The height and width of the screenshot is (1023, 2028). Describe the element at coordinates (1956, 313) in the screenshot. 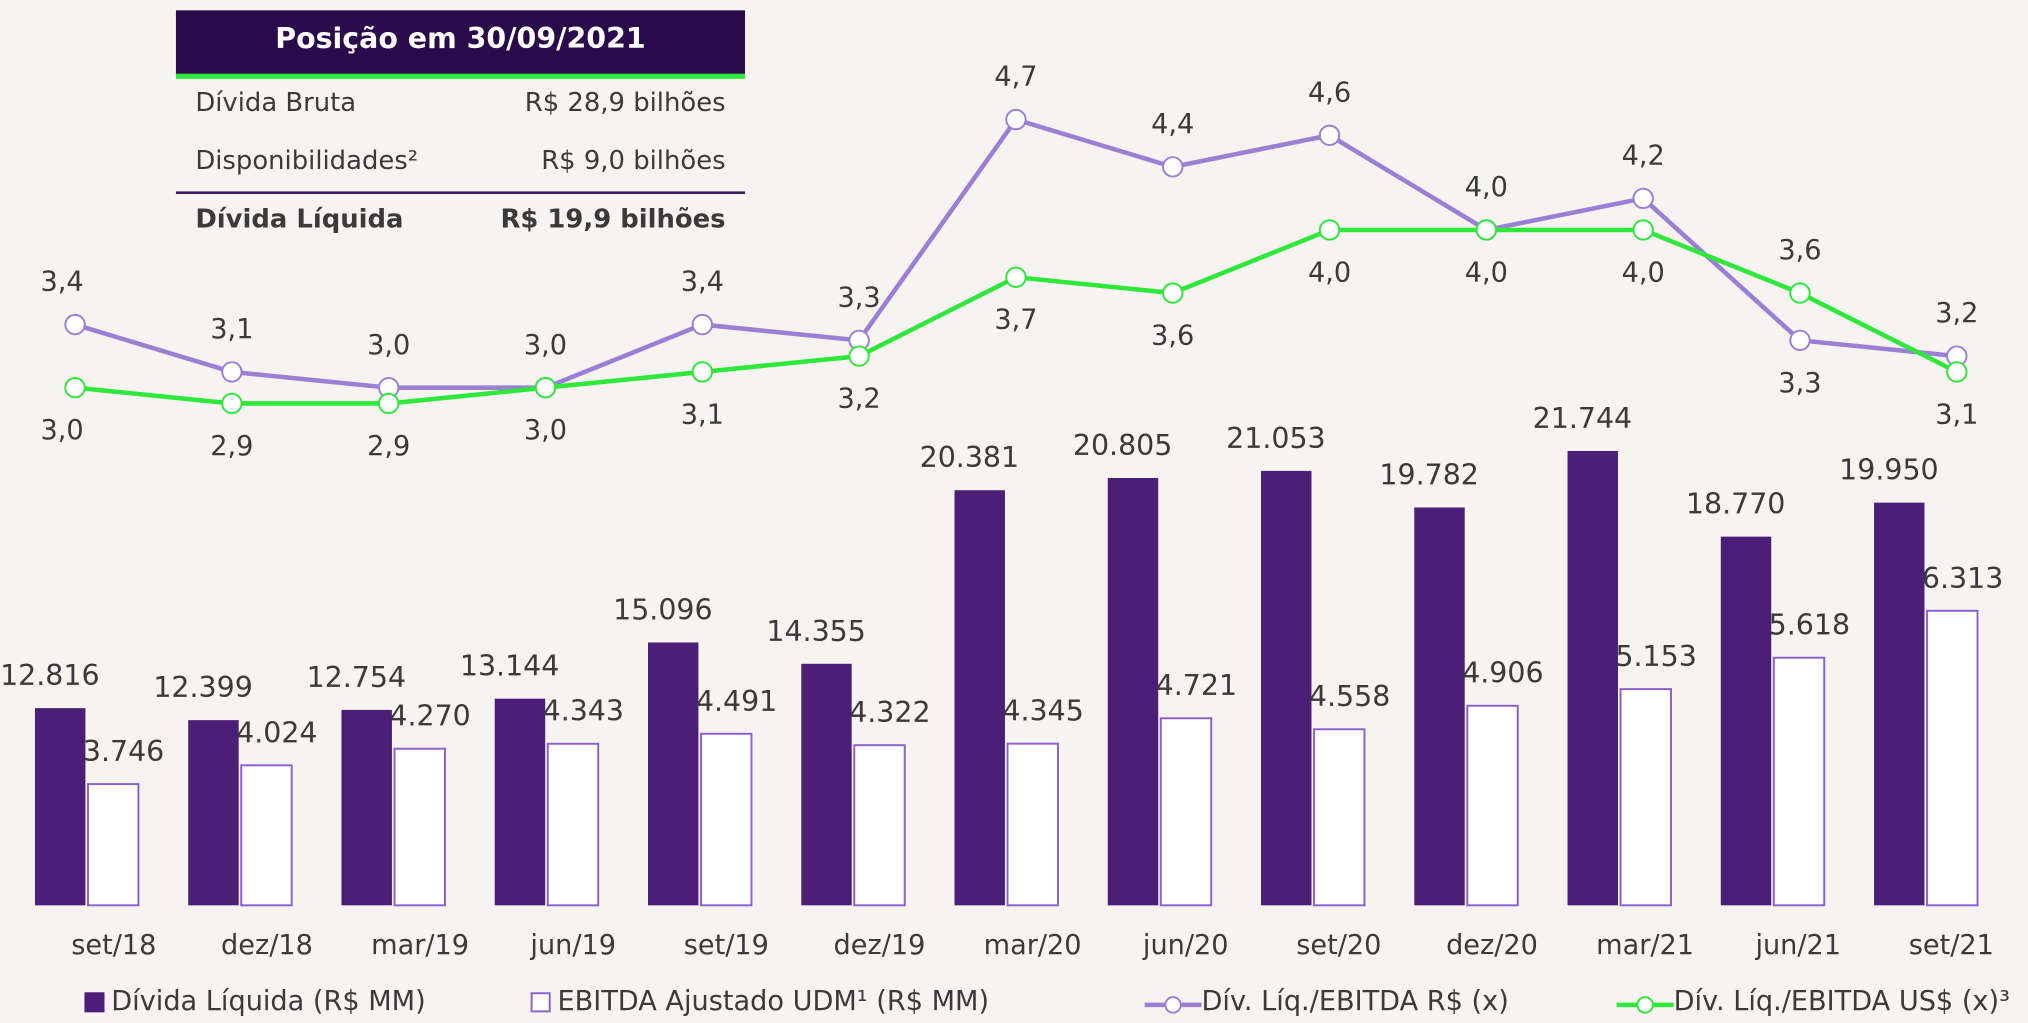

I see `data-label: 3,2` at that location.